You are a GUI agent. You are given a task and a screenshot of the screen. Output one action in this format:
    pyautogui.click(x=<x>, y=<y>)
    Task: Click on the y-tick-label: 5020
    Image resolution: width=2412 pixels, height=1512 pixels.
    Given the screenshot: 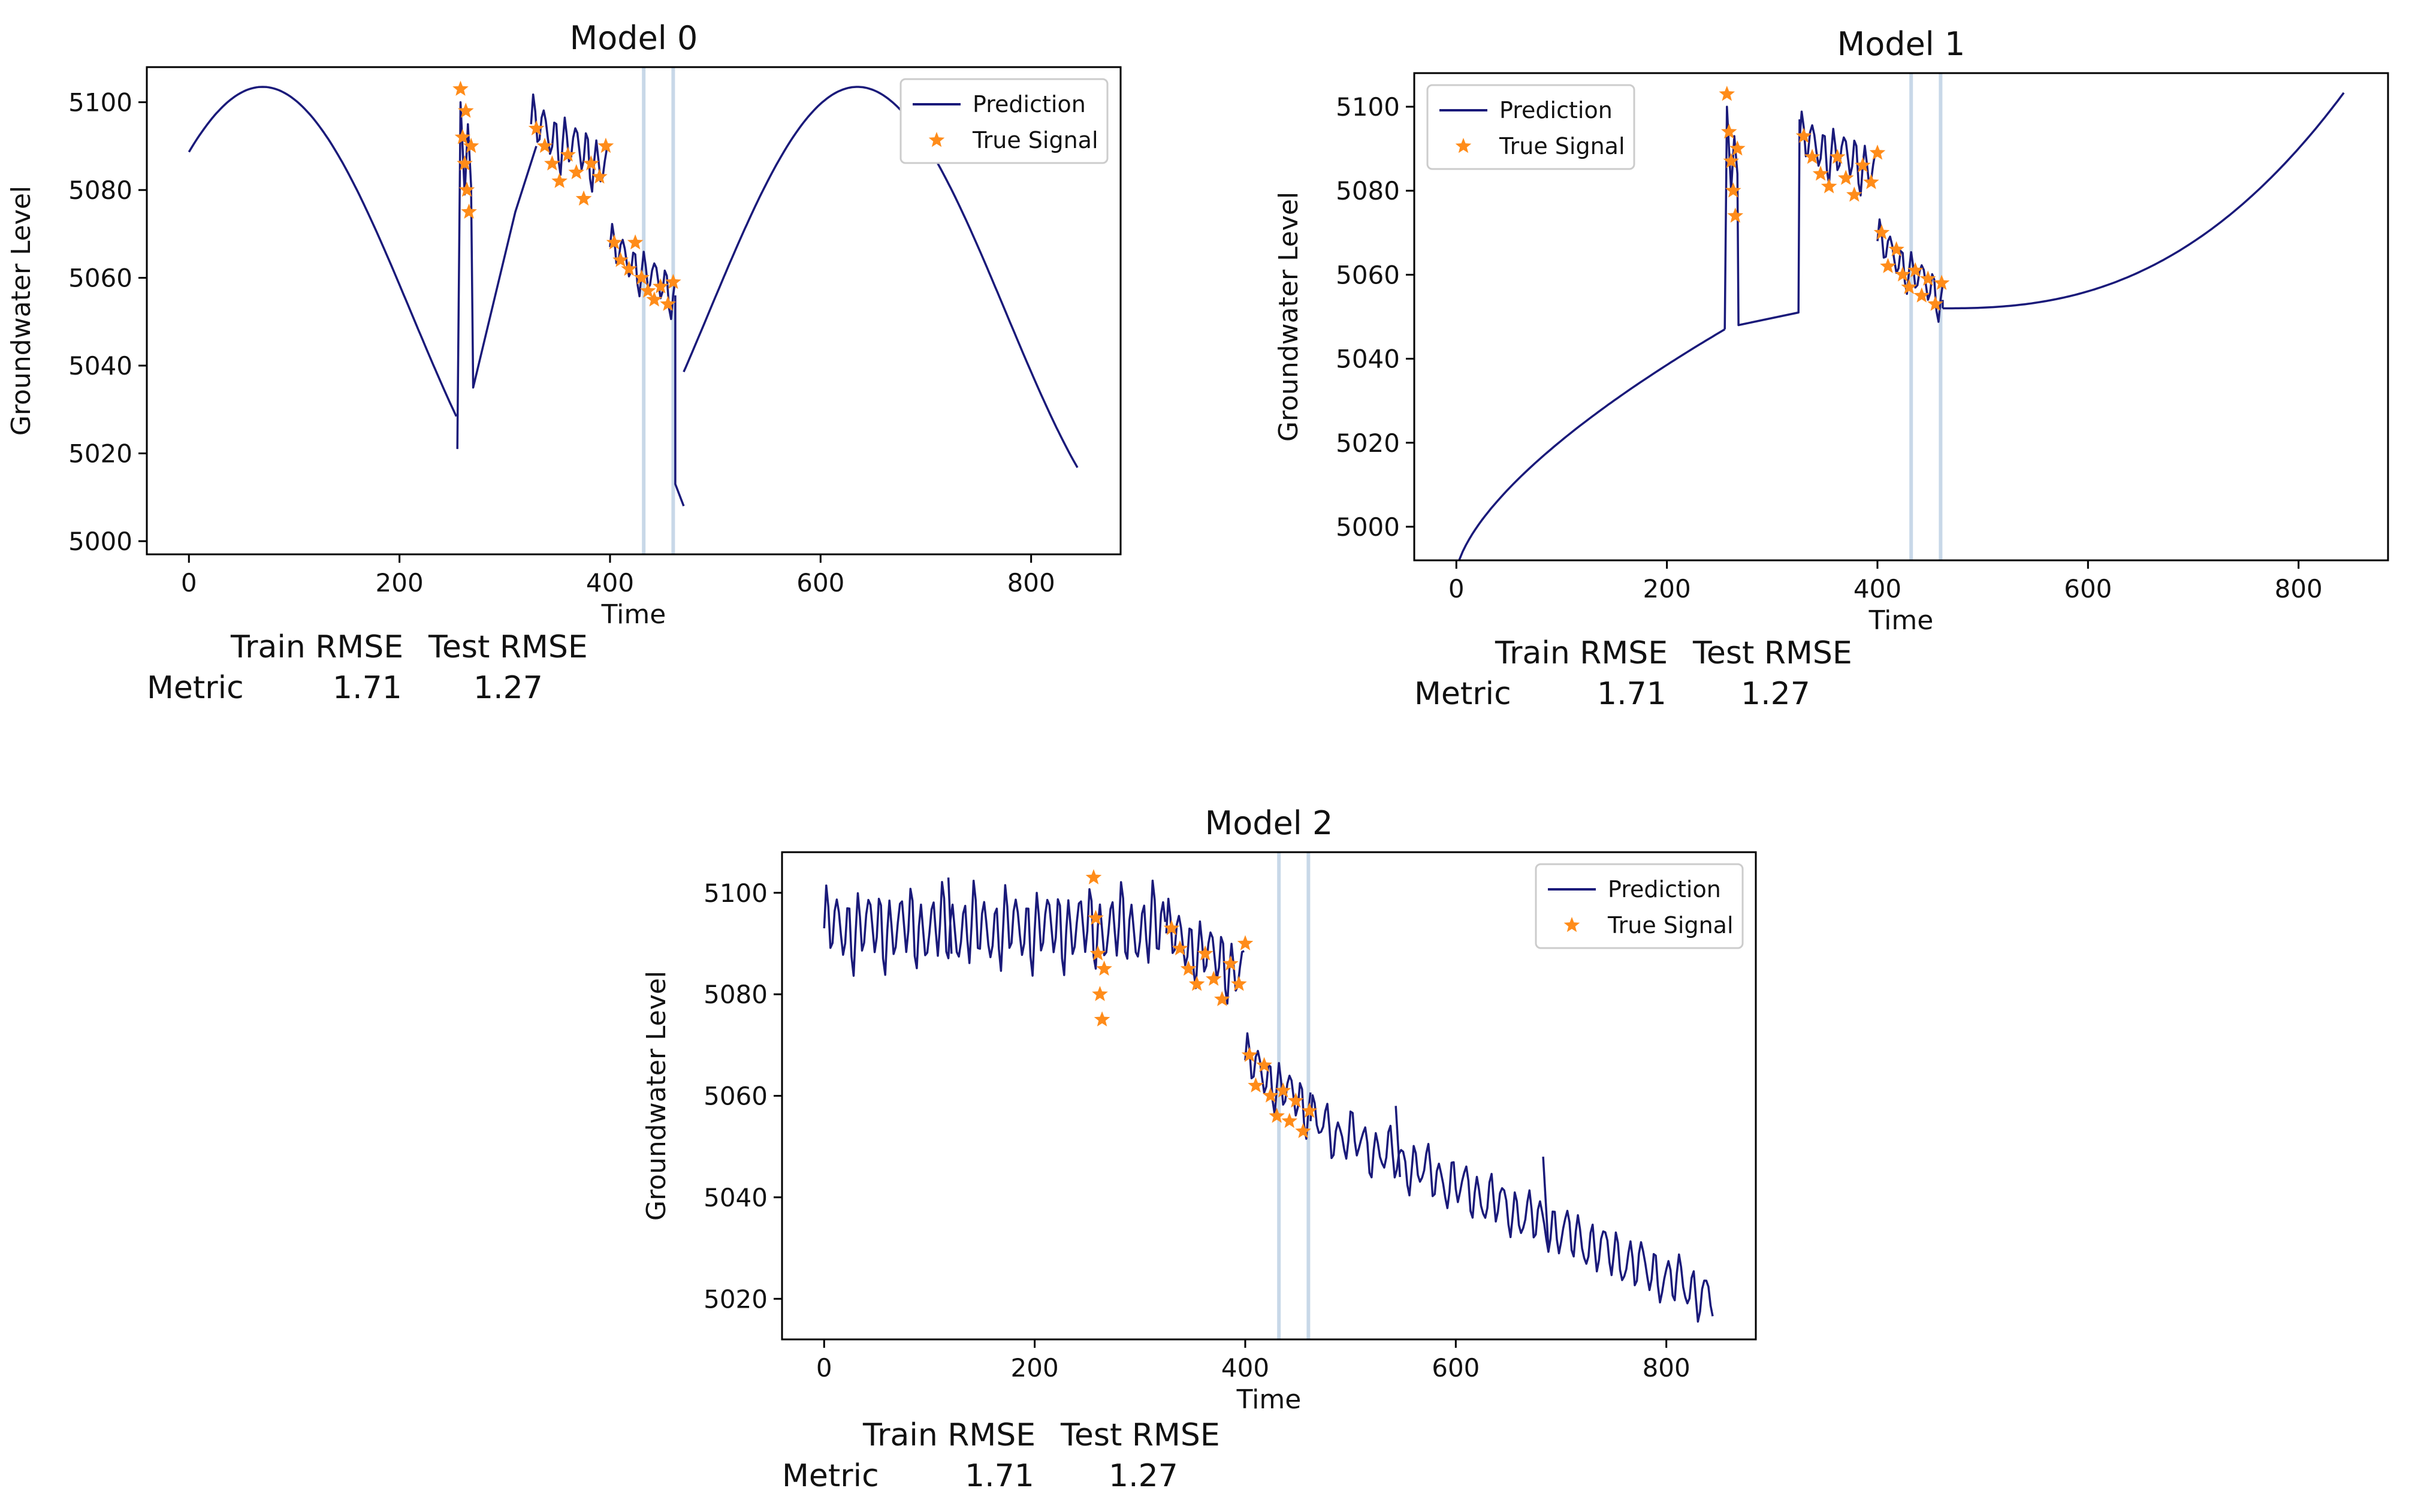 What is the action you would take?
    pyautogui.click(x=736, y=1299)
    